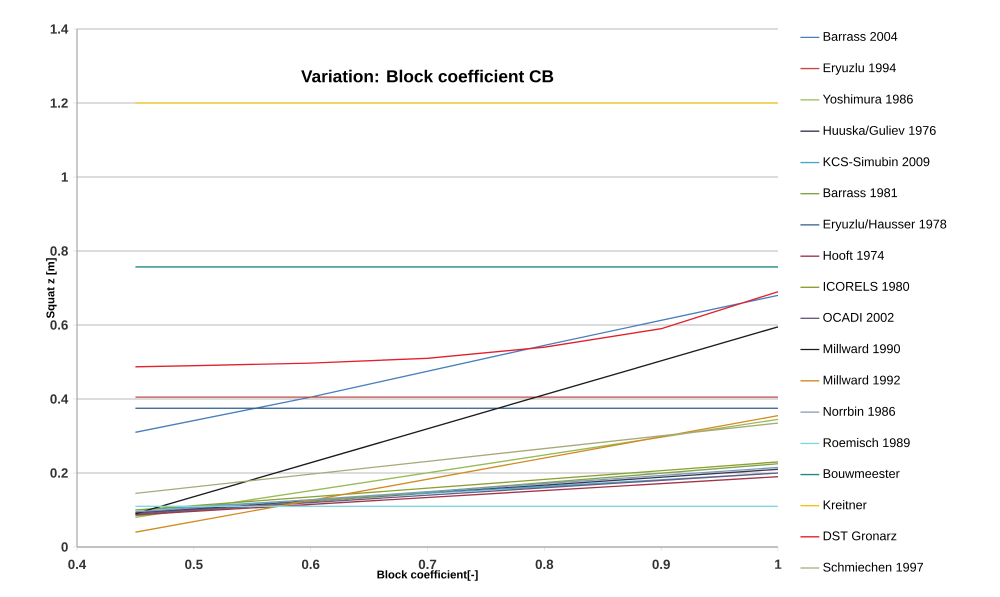 The width and height of the screenshot is (1000, 597). What do you see at coordinates (427, 565) in the screenshot?
I see `x-tick-label: 0.7` at bounding box center [427, 565].